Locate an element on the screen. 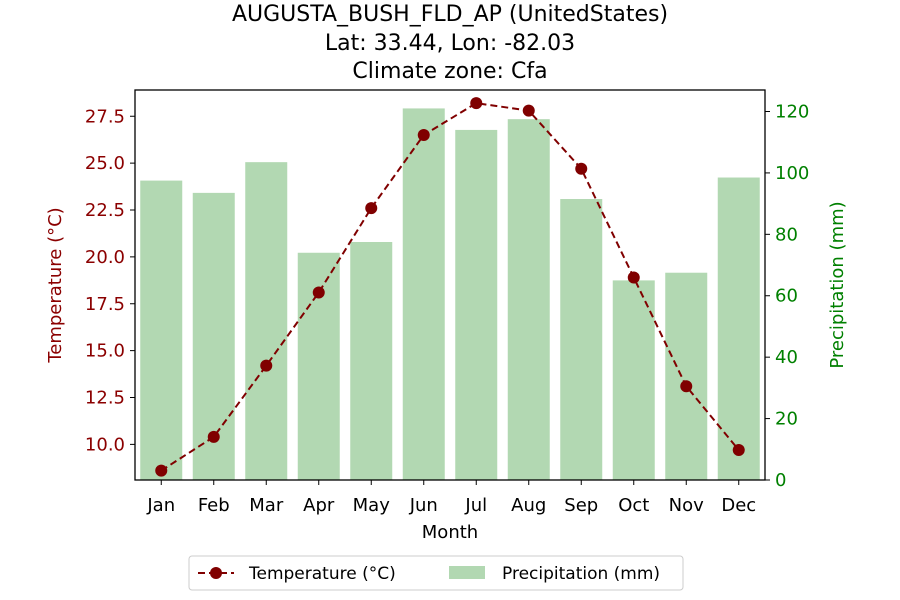 The image size is (900, 600). x-axis-label: Month is located at coordinates (450, 532).